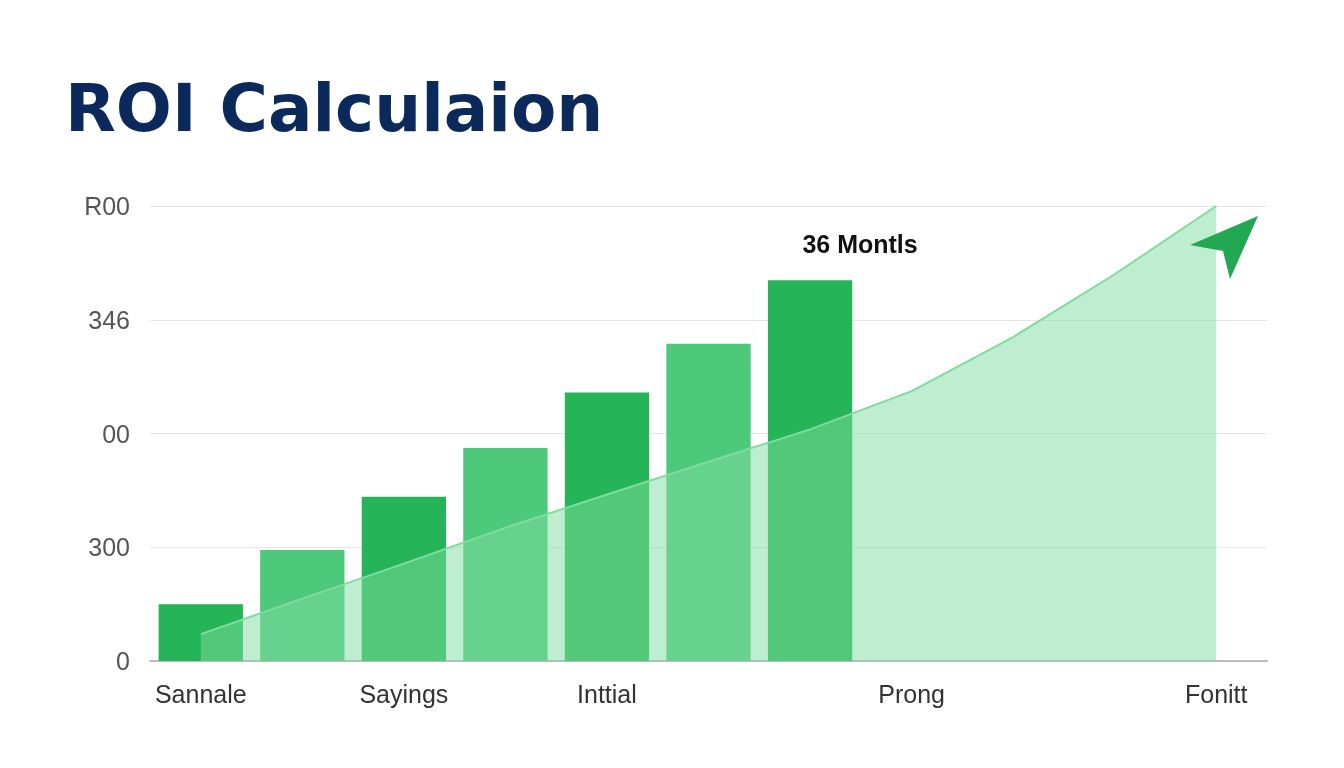 Image resolution: width=1344 pixels, height=768 pixels. Describe the element at coordinates (200, 693) in the screenshot. I see `x-tick-label: Sannale` at that location.